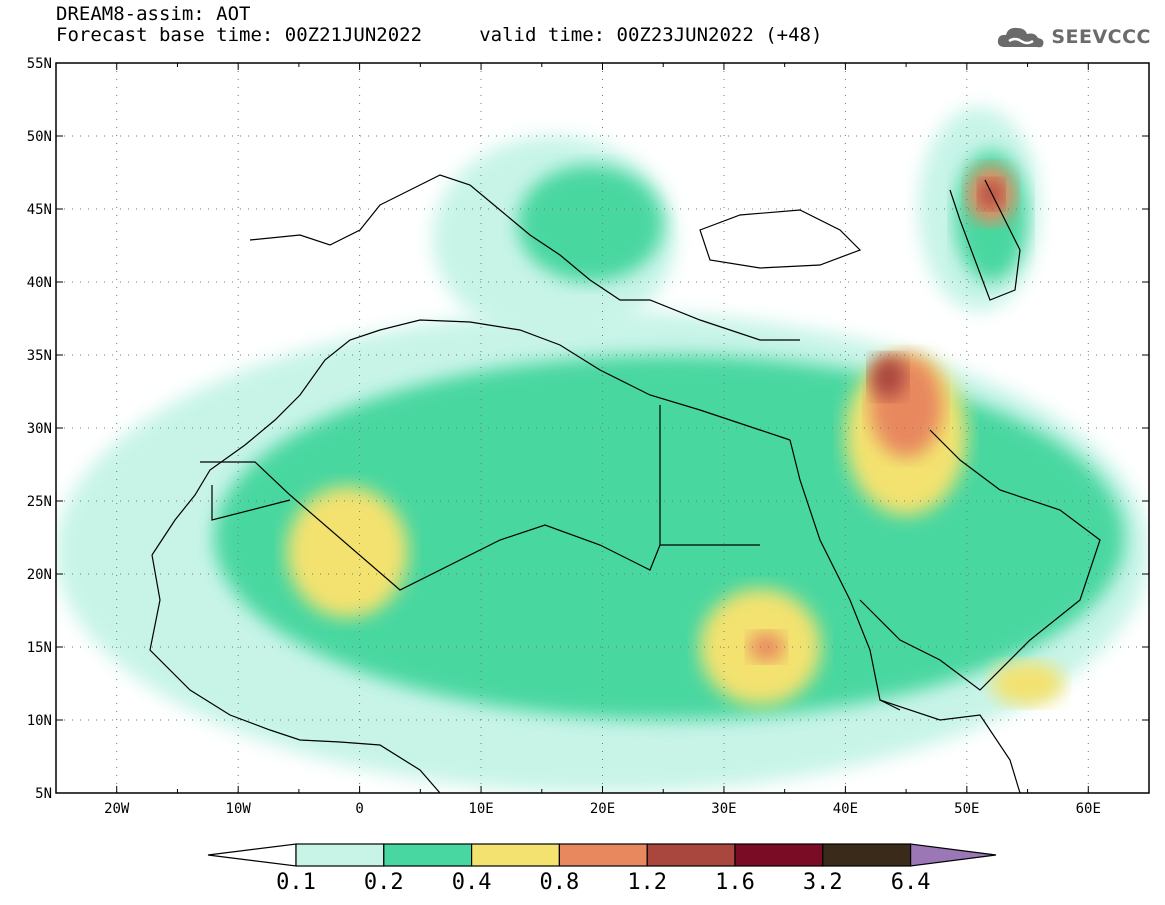 The height and width of the screenshot is (905, 1165). What do you see at coordinates (560, 882) in the screenshot?
I see `colorbar-label-0.8: 0.8` at bounding box center [560, 882].